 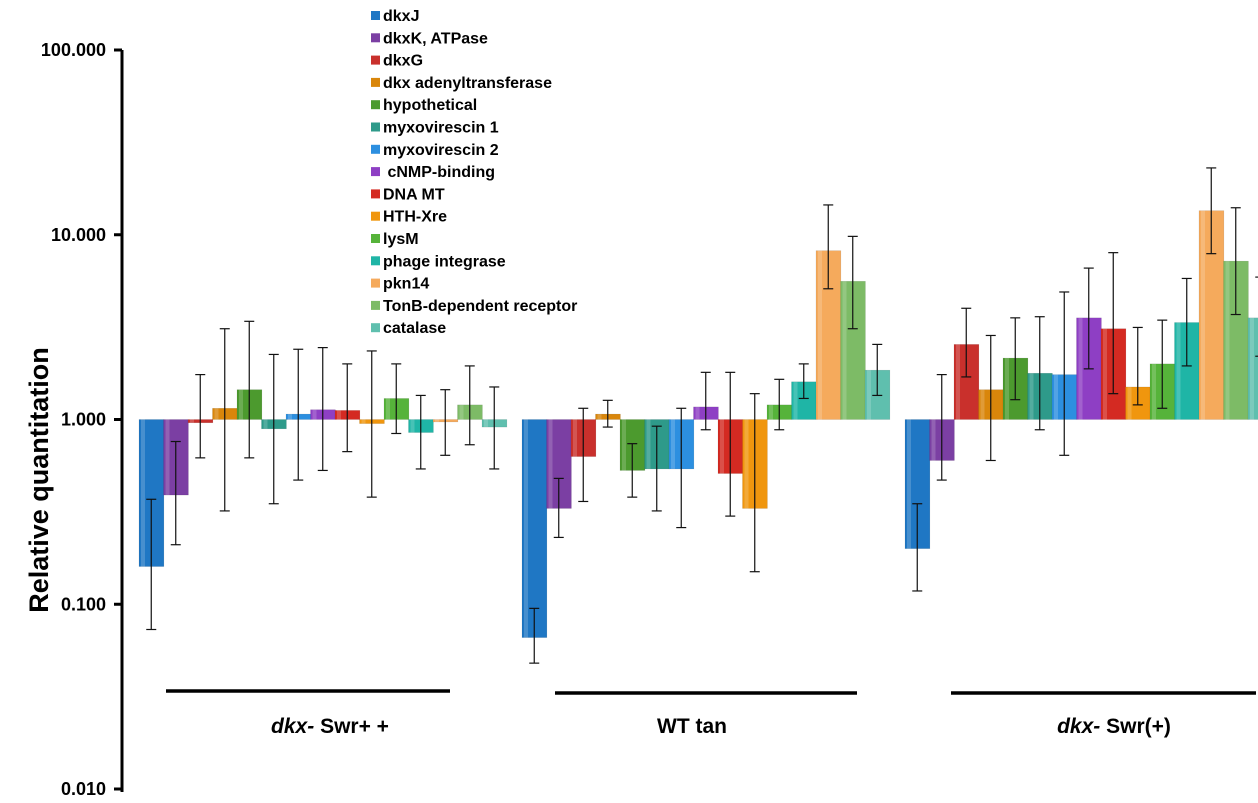 I want to click on legend-item: pkn14, so click(x=400, y=284).